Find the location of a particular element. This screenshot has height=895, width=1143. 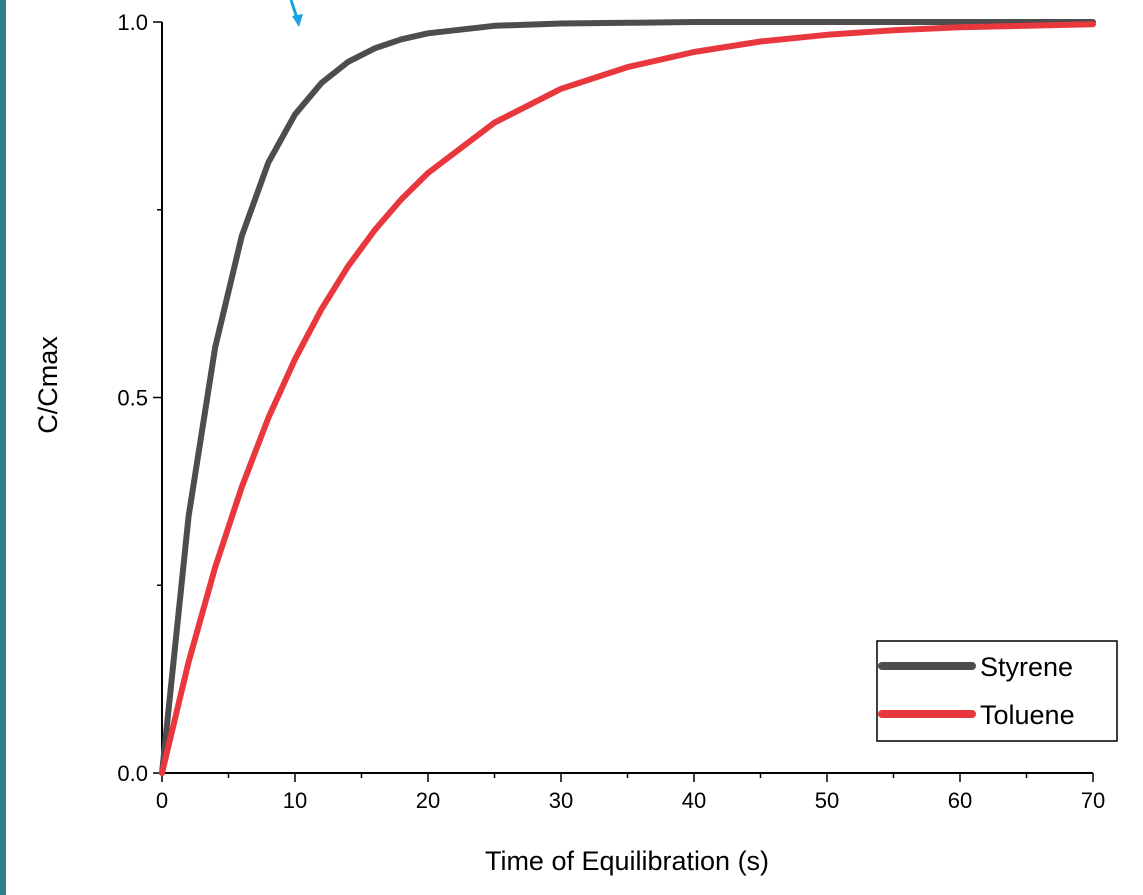

legend-label-styrene: Styrene is located at coordinates (1026, 667).